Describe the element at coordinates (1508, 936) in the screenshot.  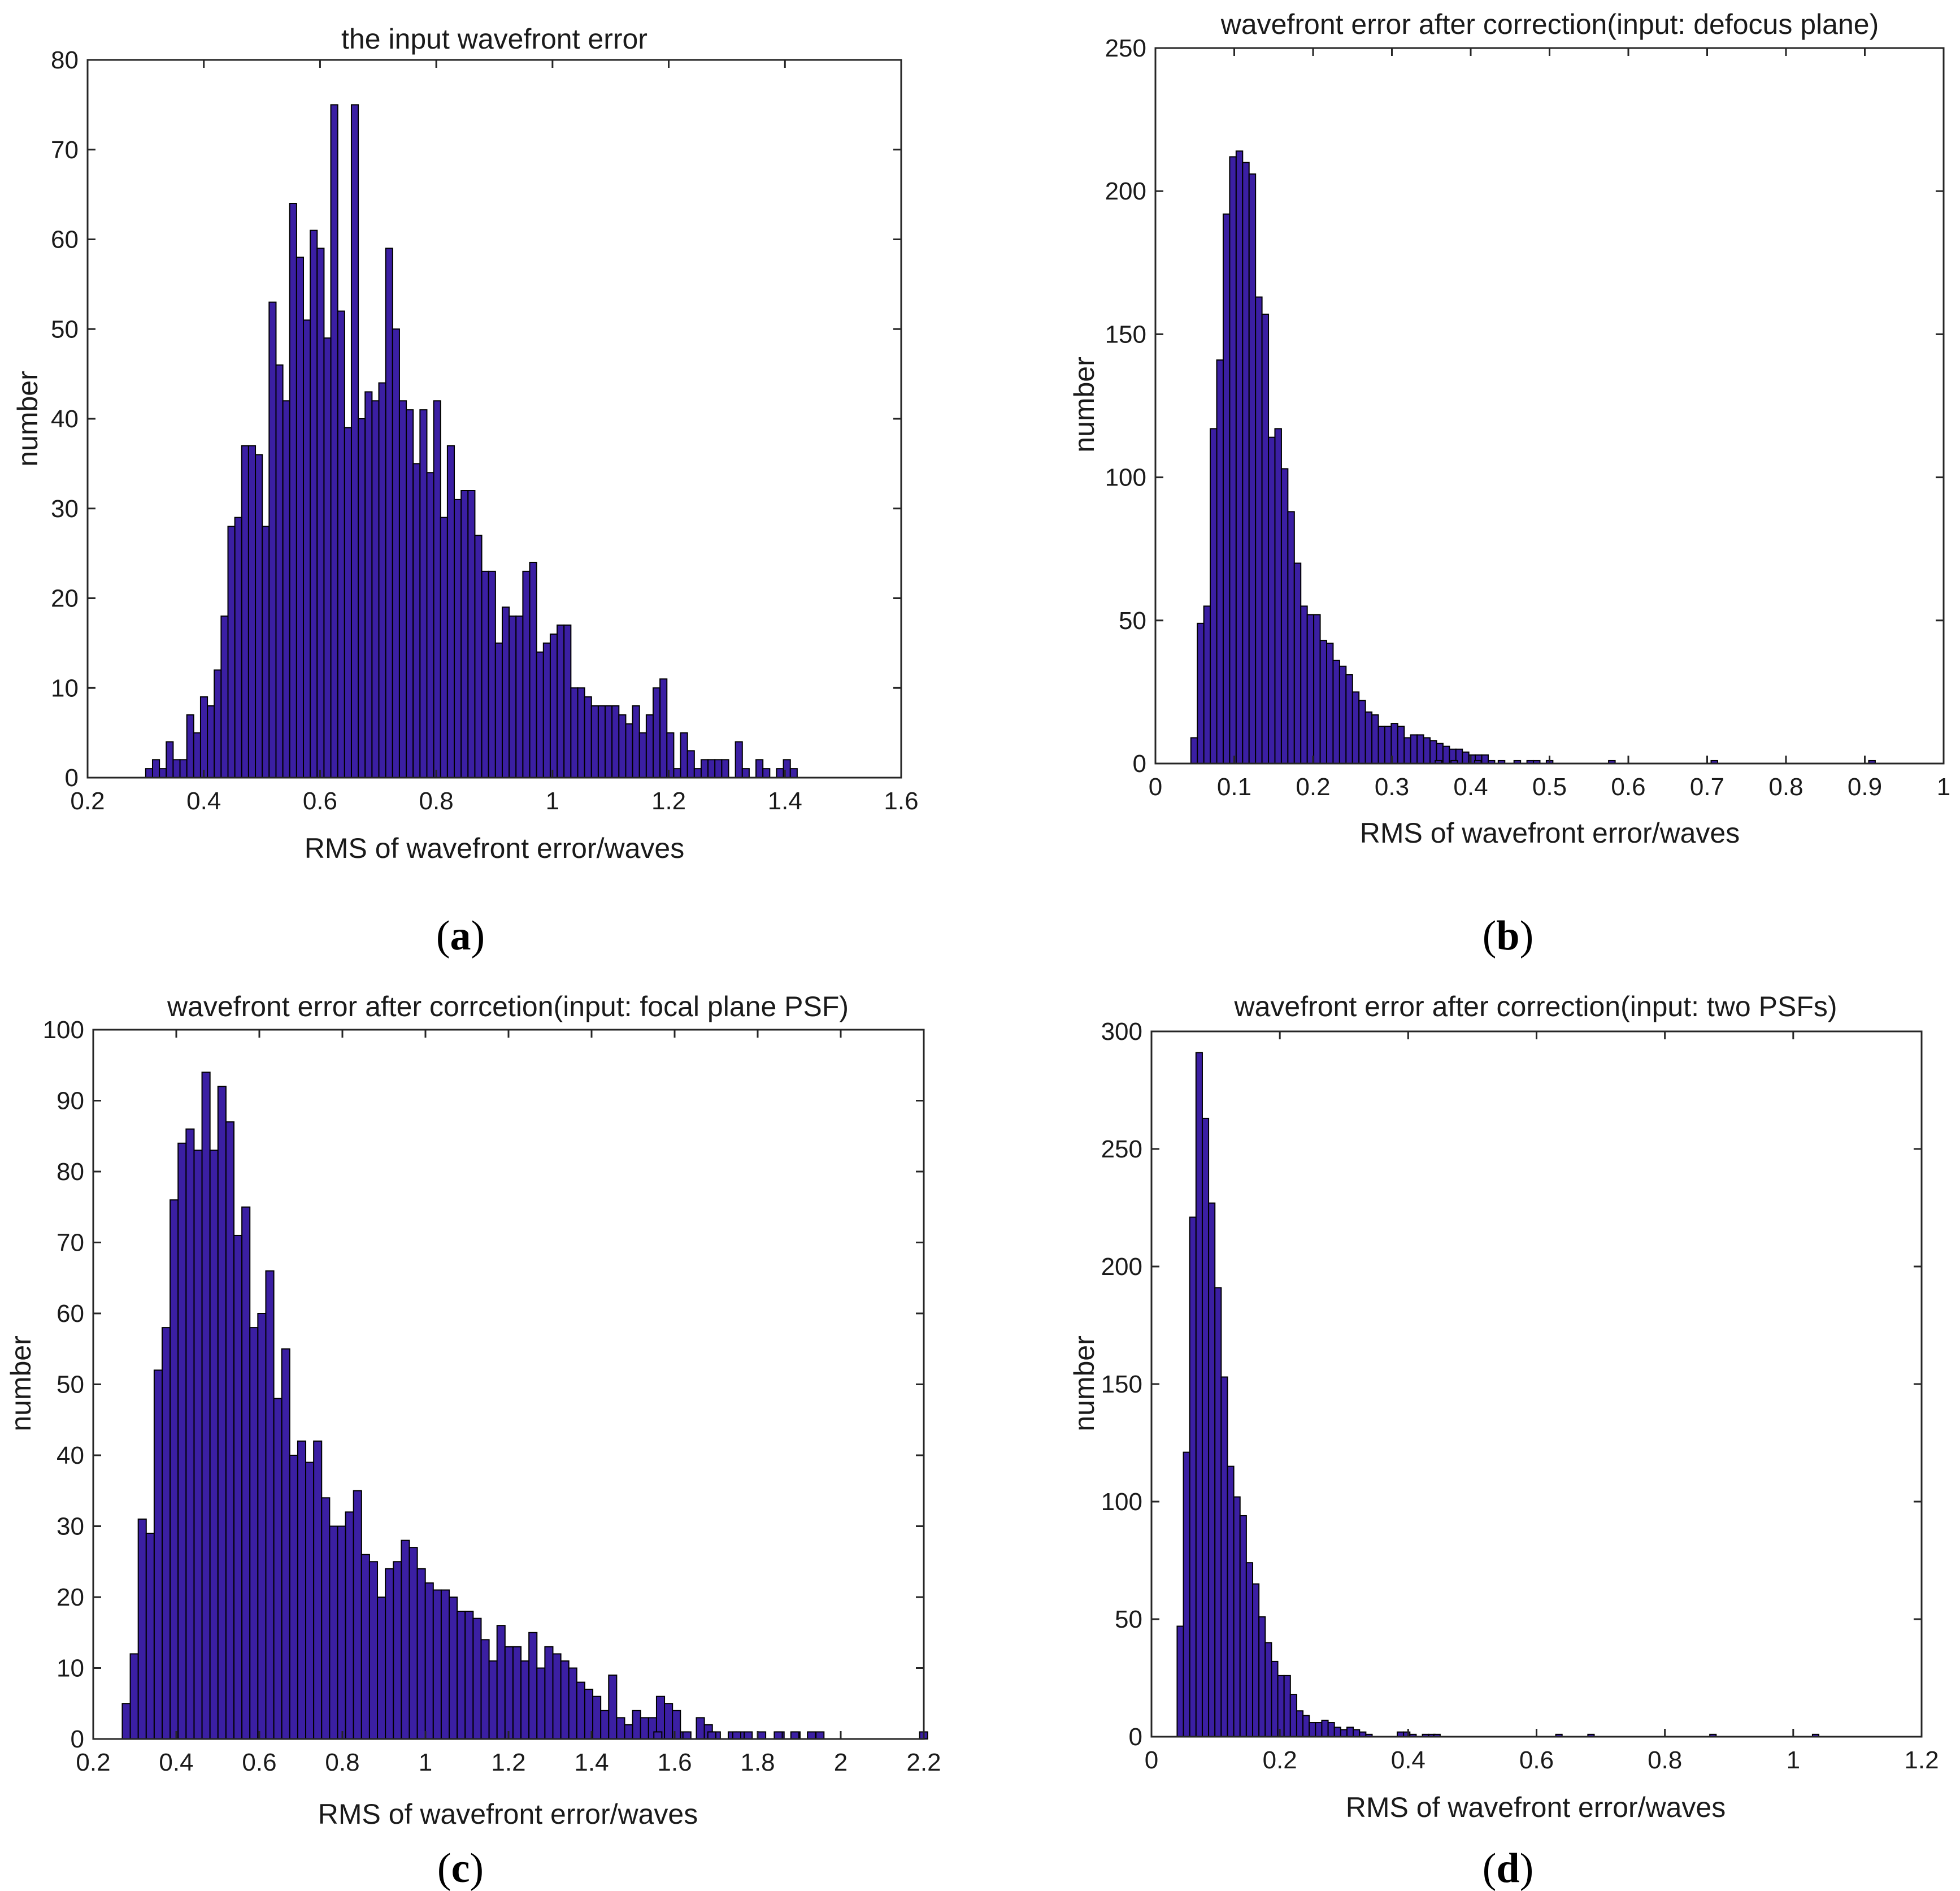
I see `panel-label-b: (b)` at that location.